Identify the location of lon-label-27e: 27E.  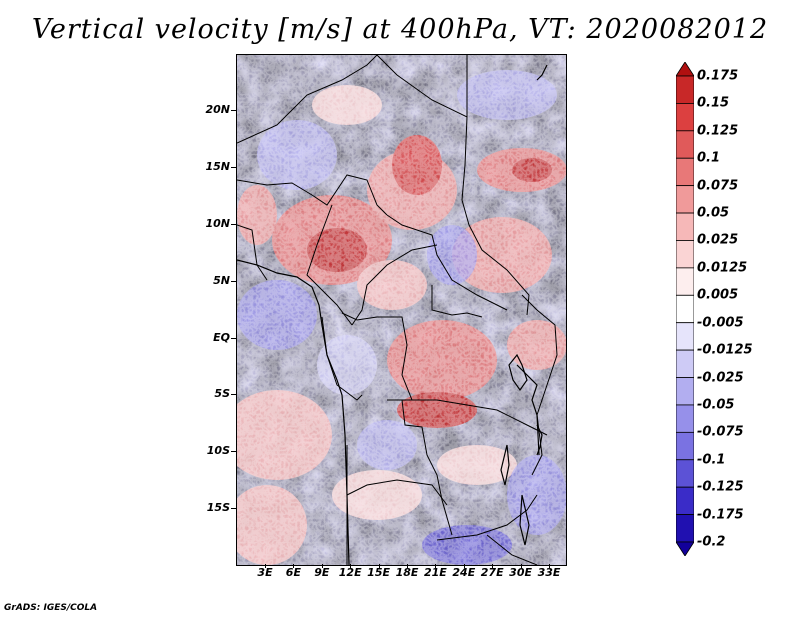
(492, 572).